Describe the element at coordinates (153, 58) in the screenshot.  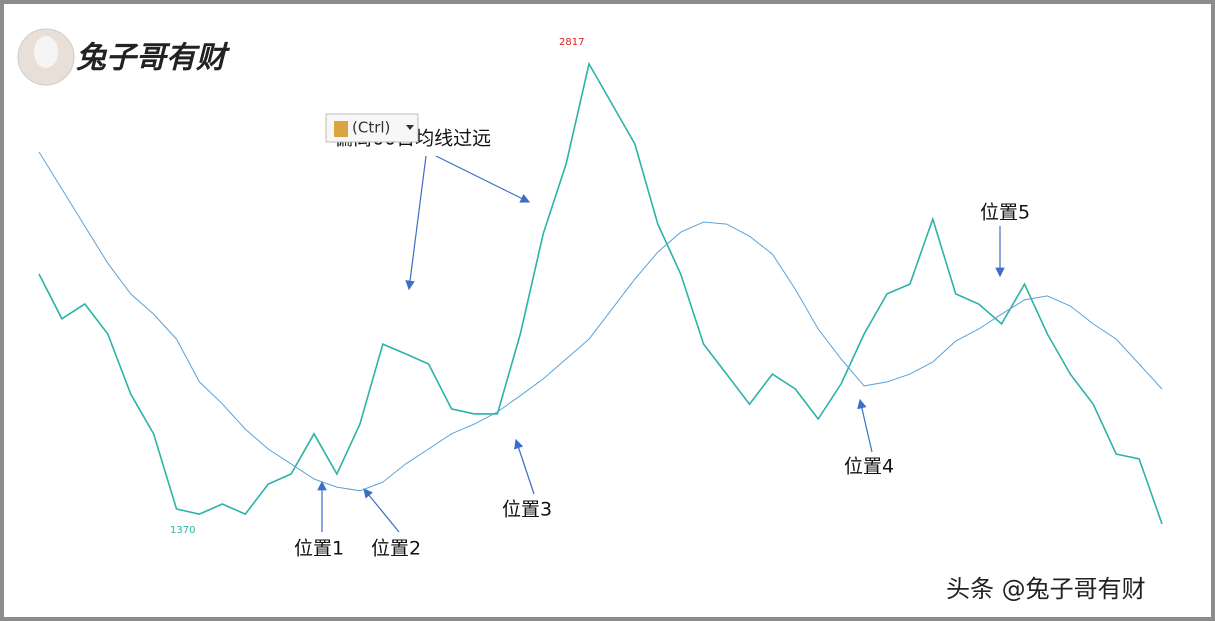
I see `logo-text: 兔子哥有财` at that location.